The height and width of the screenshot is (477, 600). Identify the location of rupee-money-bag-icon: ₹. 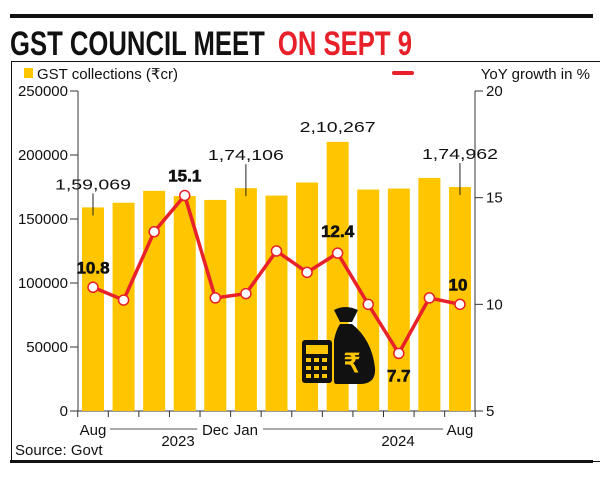
(355, 345).